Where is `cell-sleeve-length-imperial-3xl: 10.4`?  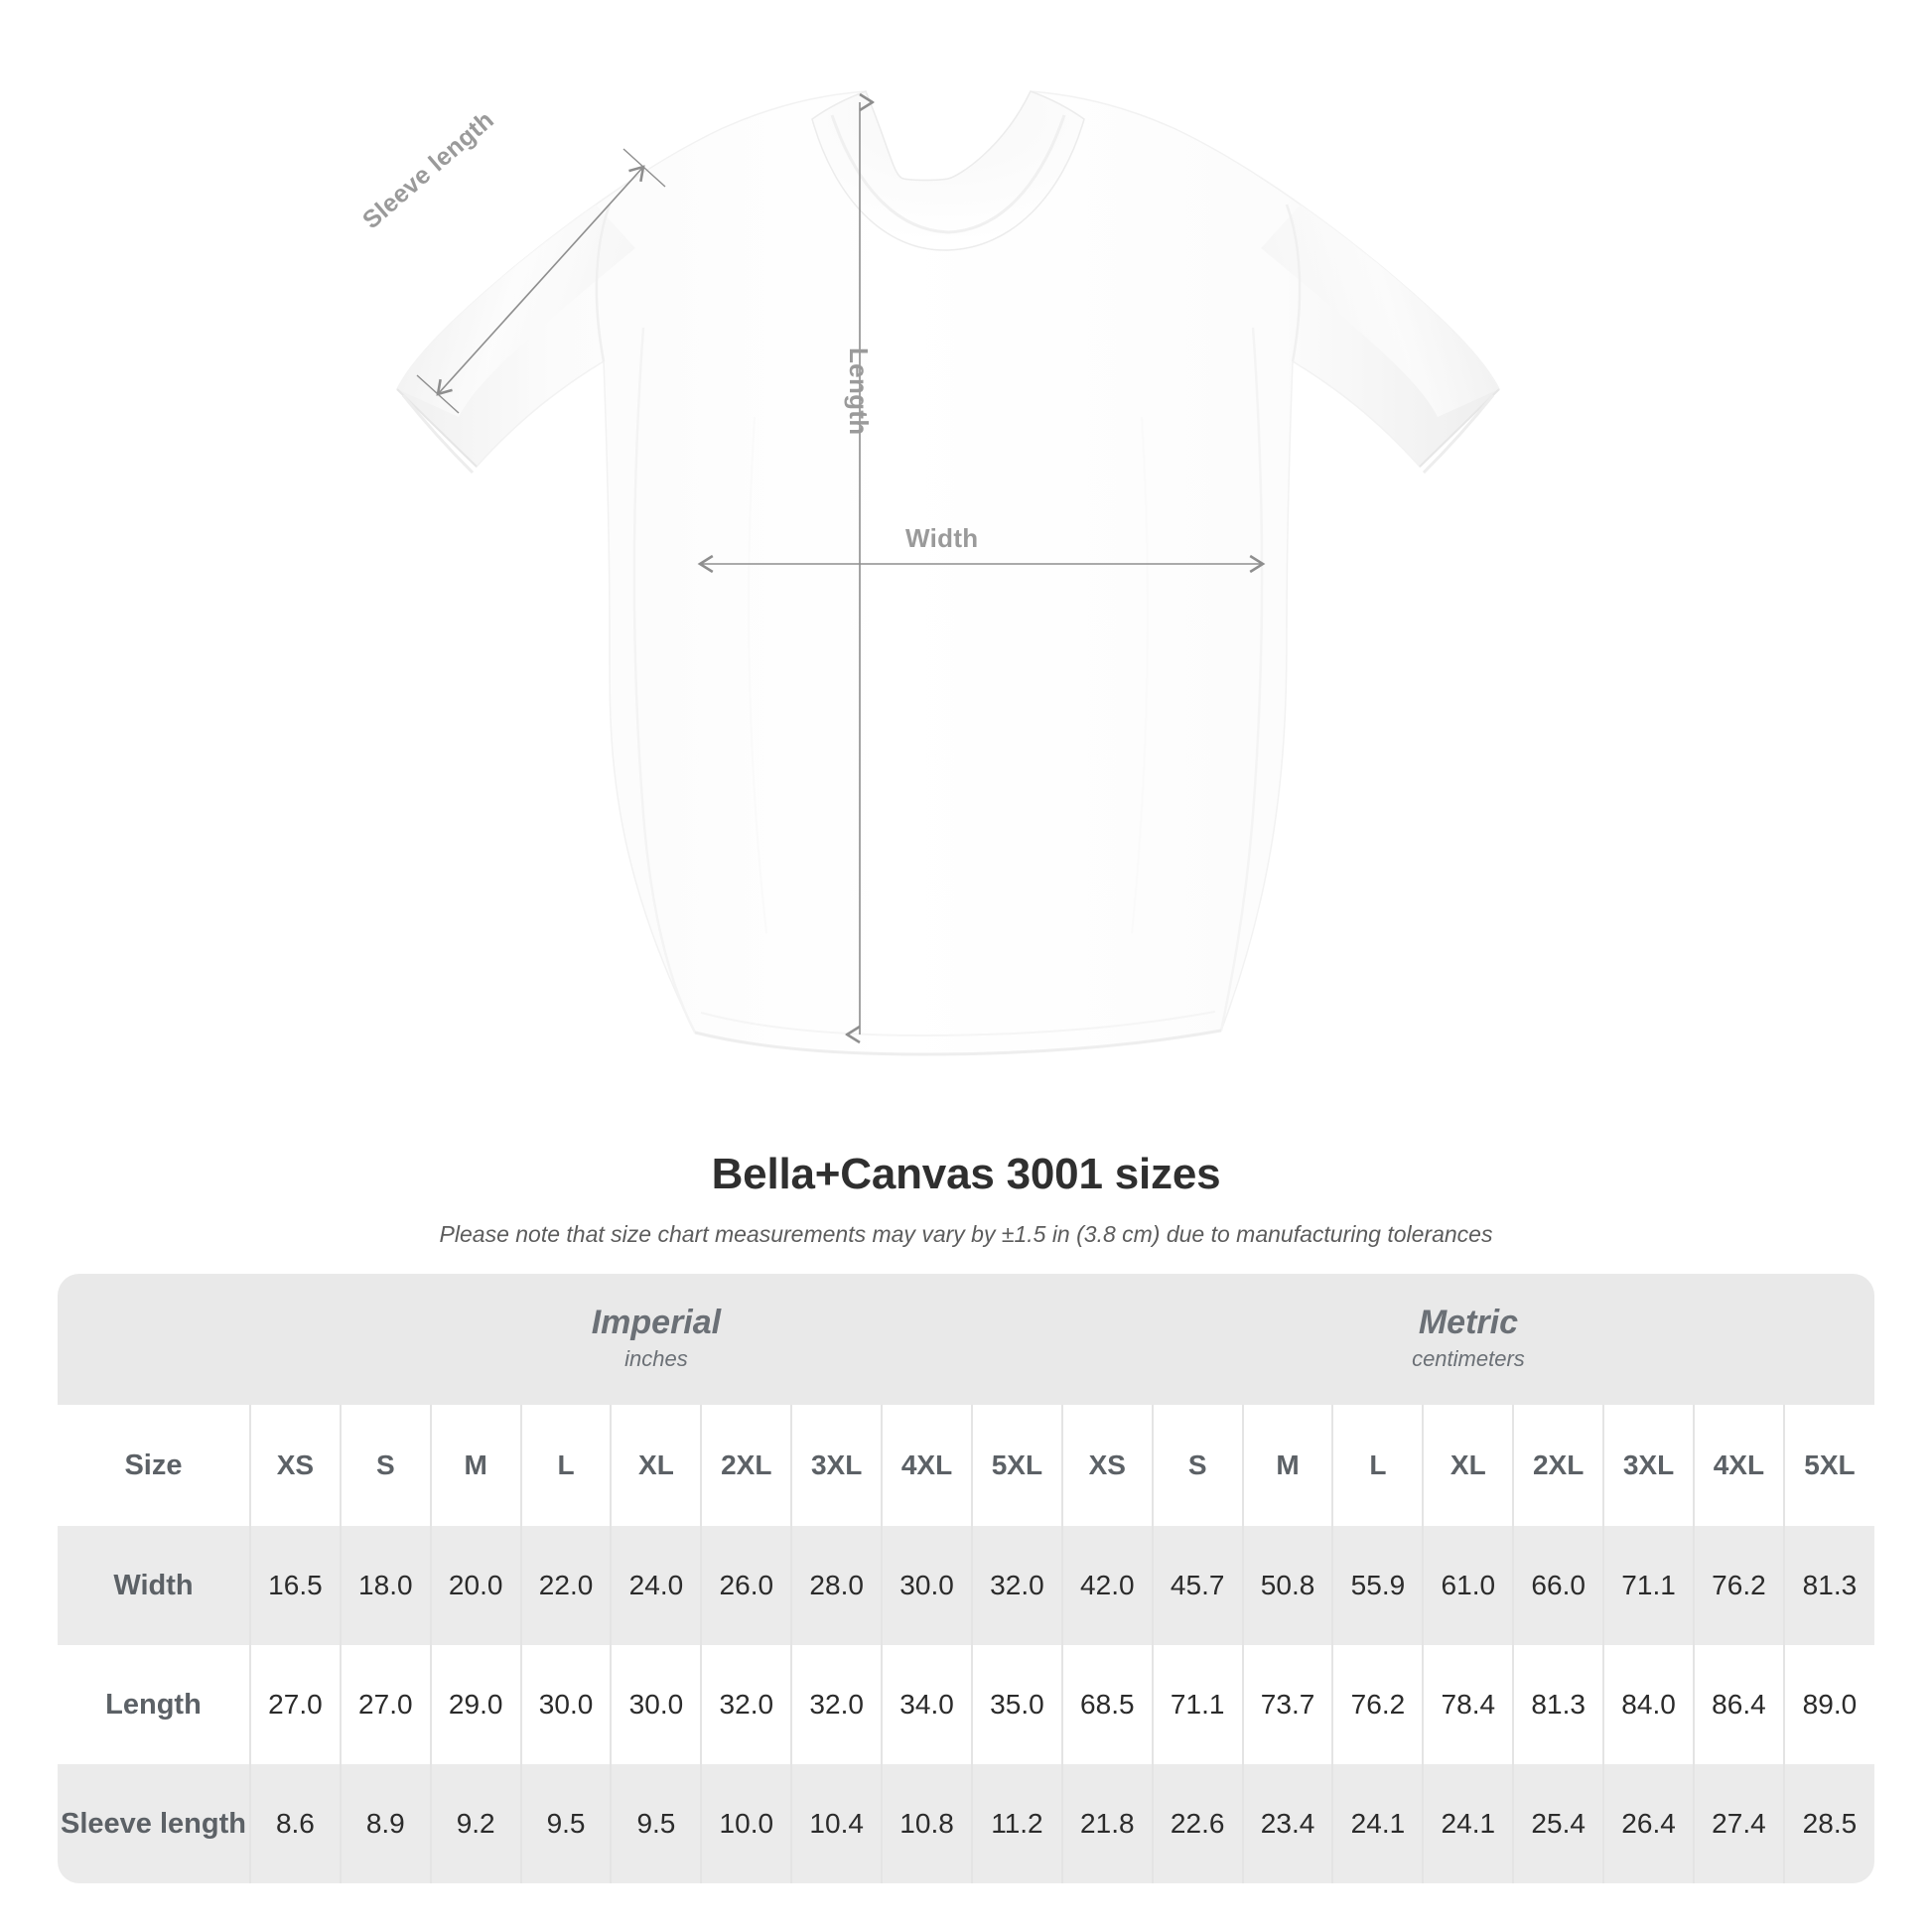
cell-sleeve-length-imperial-3xl: 10.4 is located at coordinates (837, 1823).